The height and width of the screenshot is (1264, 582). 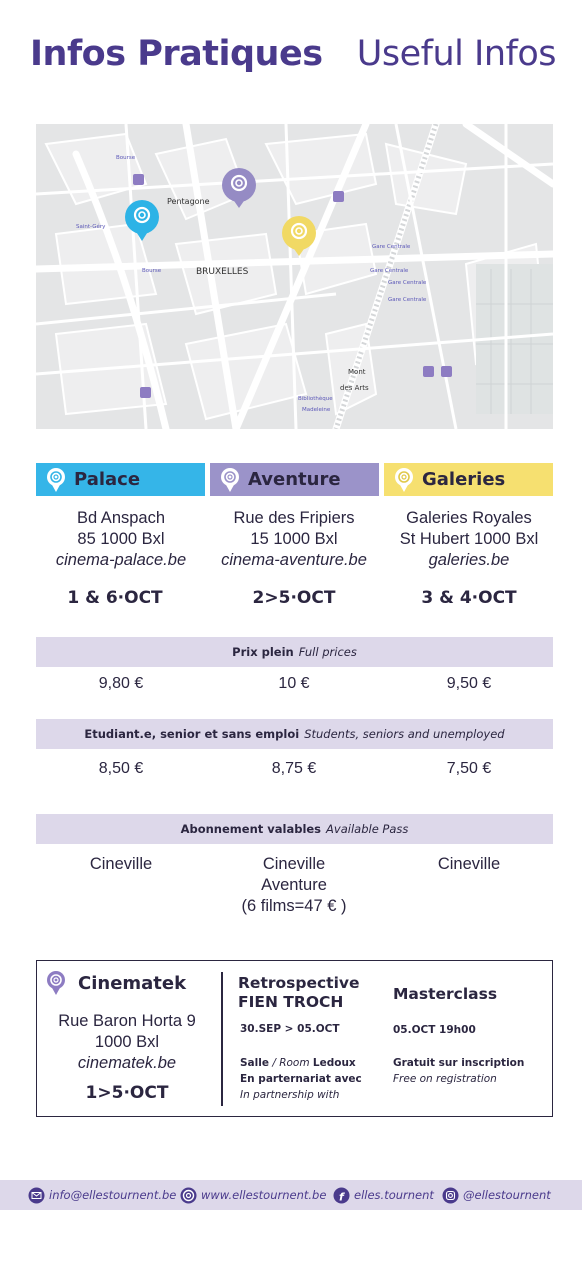 I want to click on footer-email-link: info@ellestournent.be, so click(x=102, y=1195).